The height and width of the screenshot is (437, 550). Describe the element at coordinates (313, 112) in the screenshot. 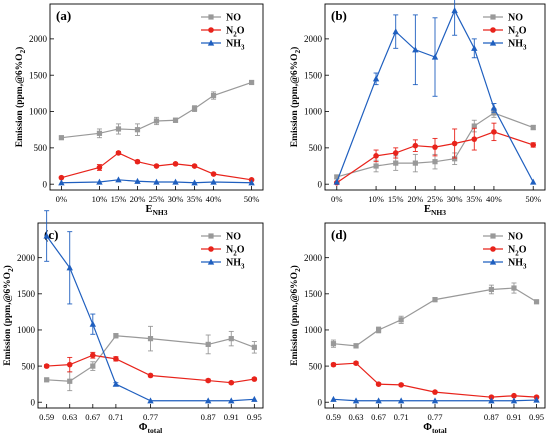

I see `y-tick-label: 1000` at that location.